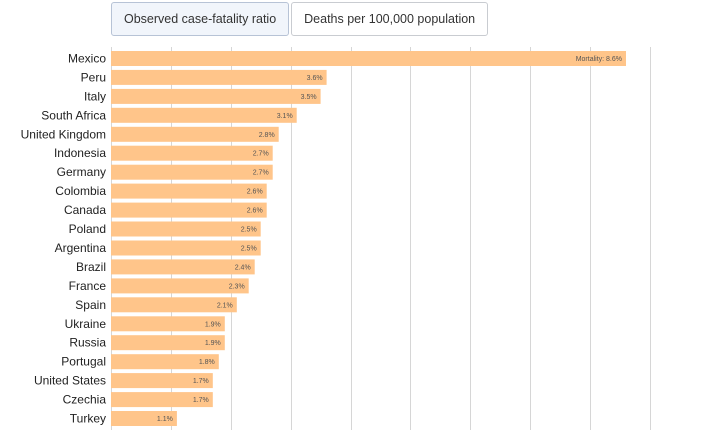  I want to click on category-label: Colombia, so click(80, 191).